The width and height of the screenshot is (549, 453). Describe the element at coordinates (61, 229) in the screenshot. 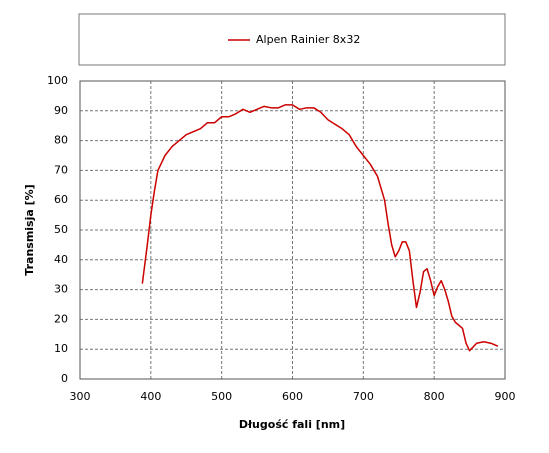

I see `y-tick-label: 50` at that location.